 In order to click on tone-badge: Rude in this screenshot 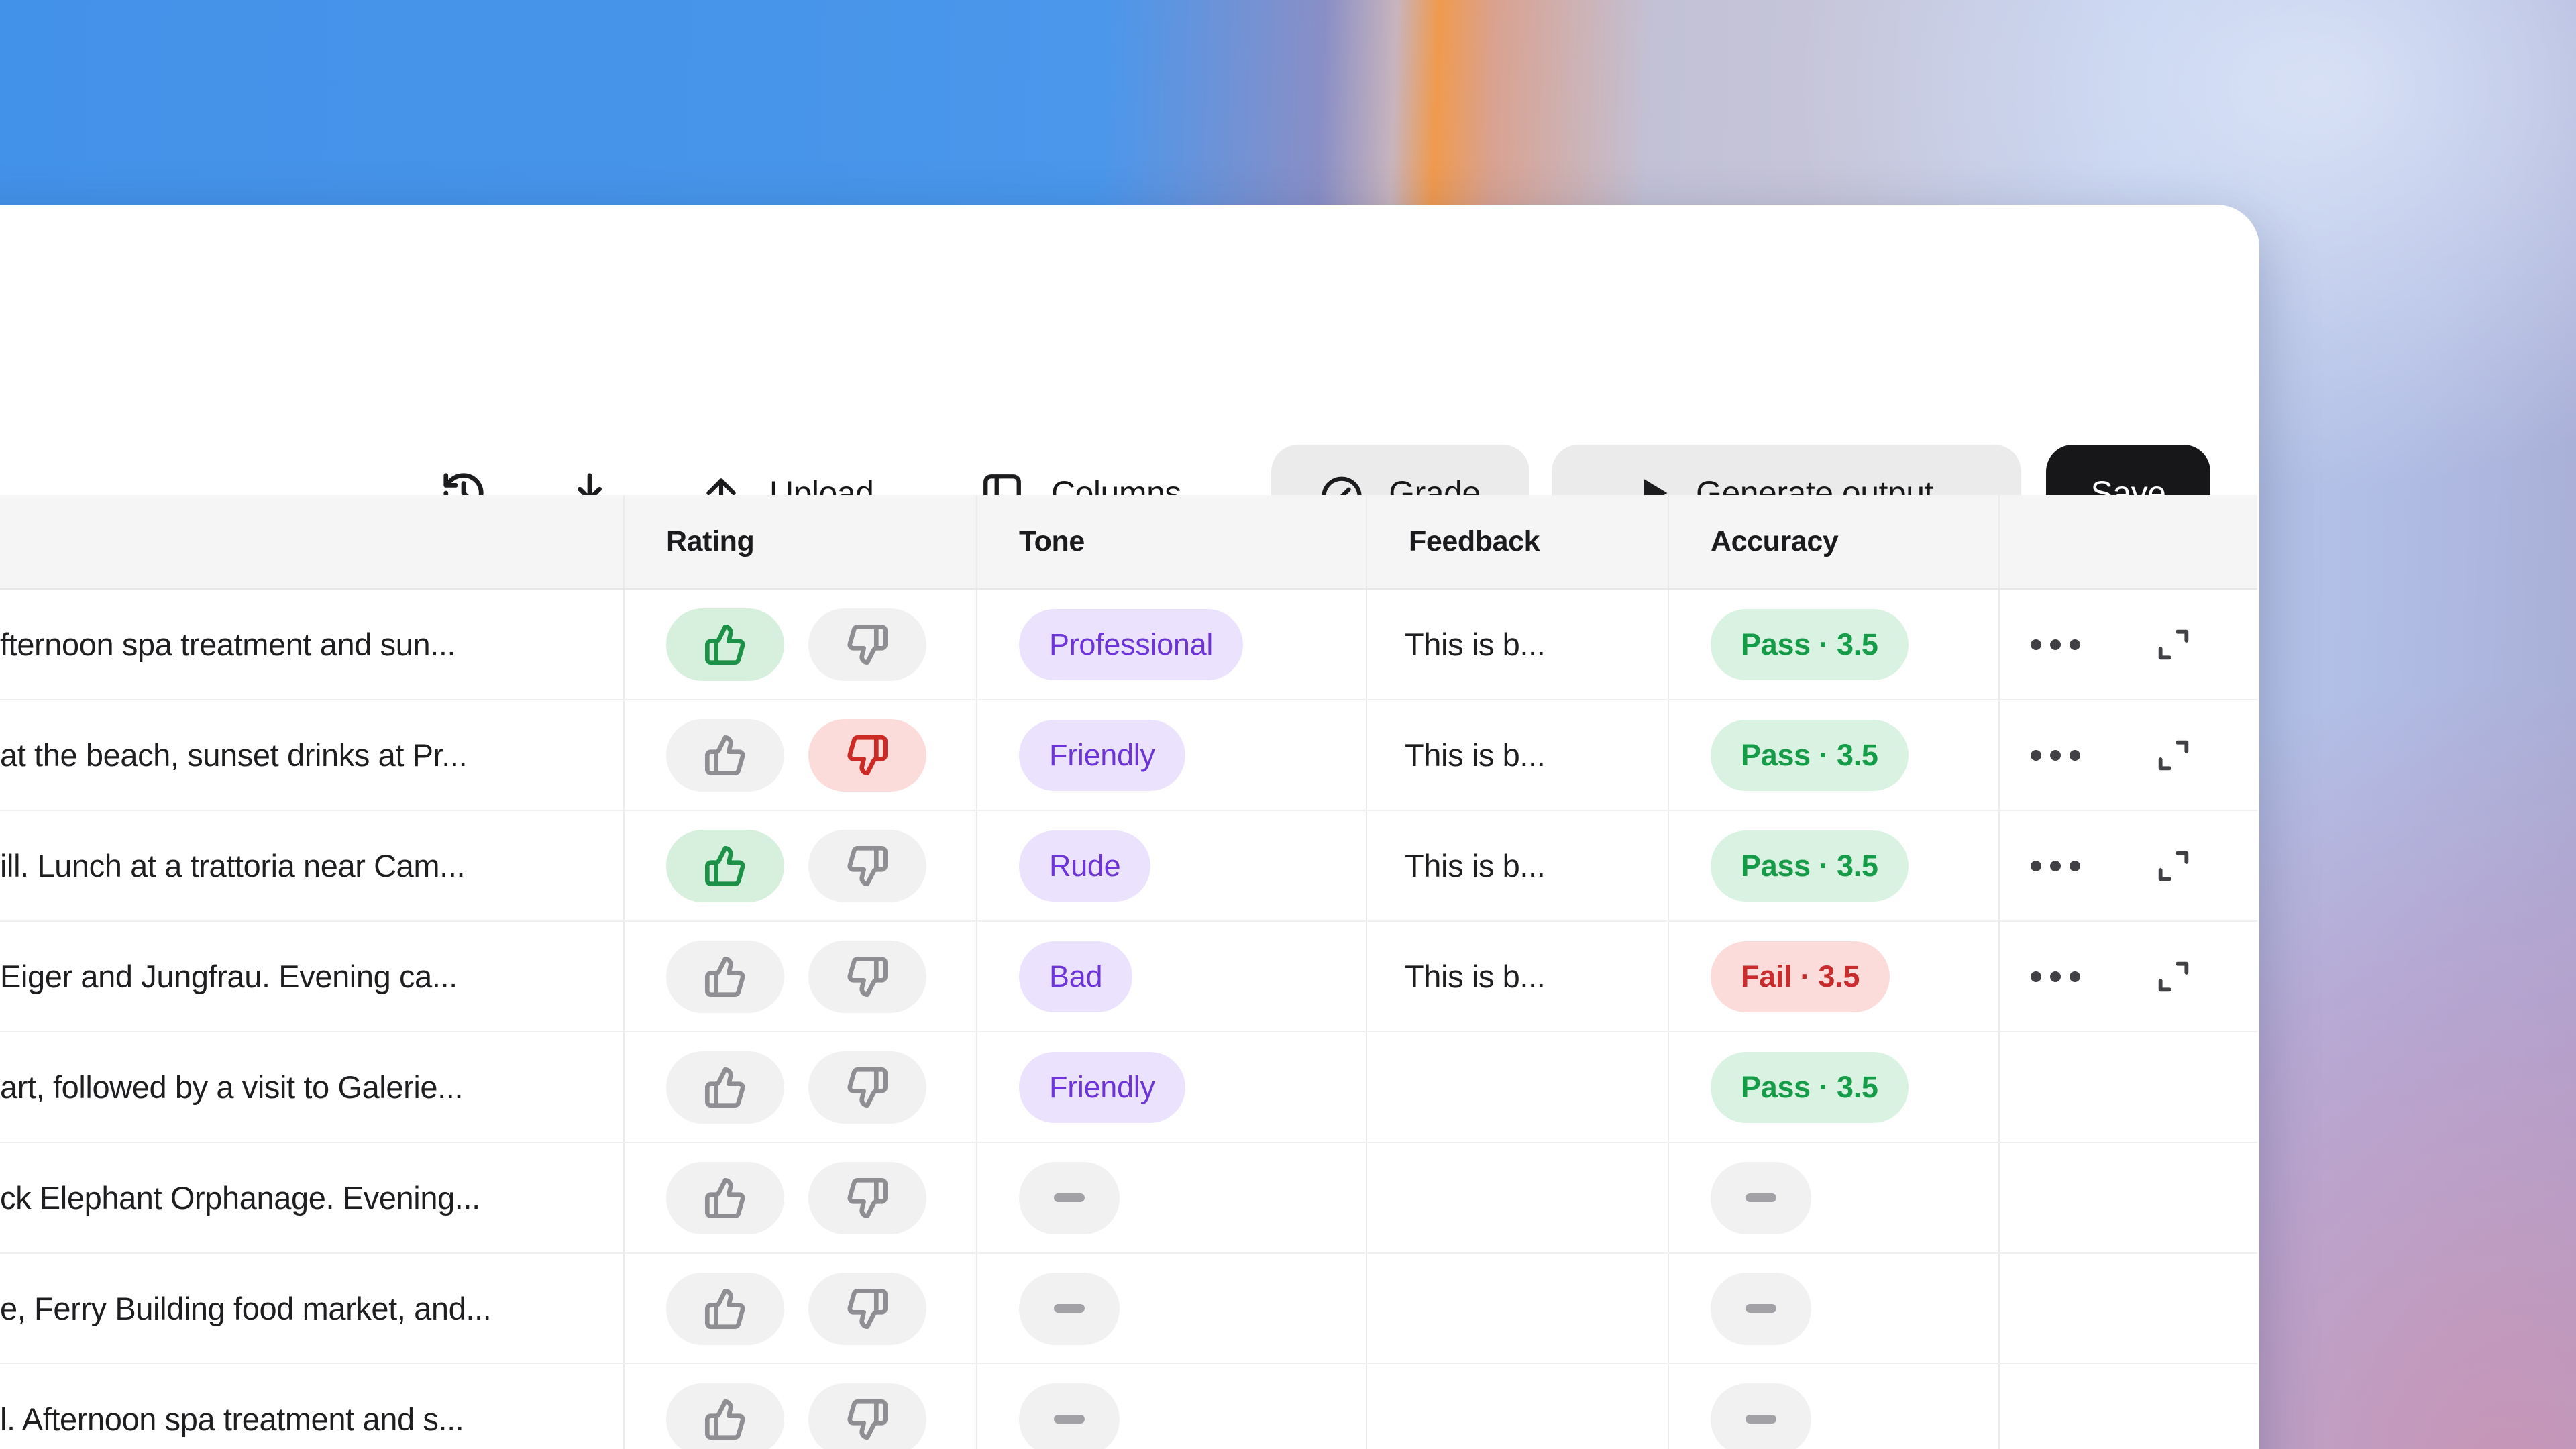, I will do `click(1085, 866)`.